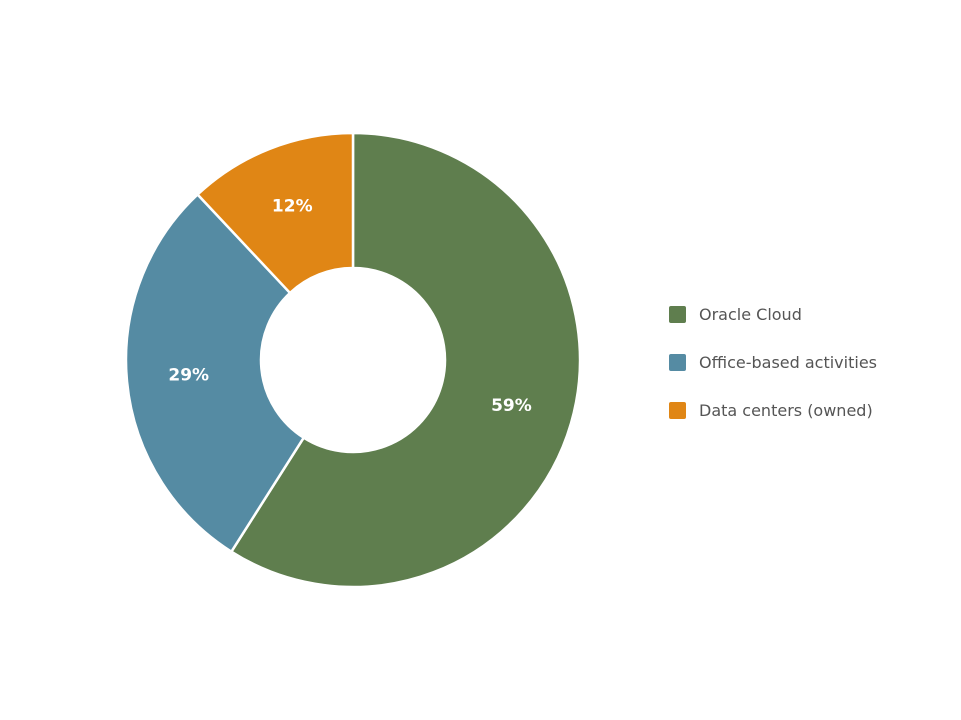 This screenshot has height=720, width=961. Describe the element at coordinates (750, 314) in the screenshot. I see `legend-label: Oracle Cloud` at that location.